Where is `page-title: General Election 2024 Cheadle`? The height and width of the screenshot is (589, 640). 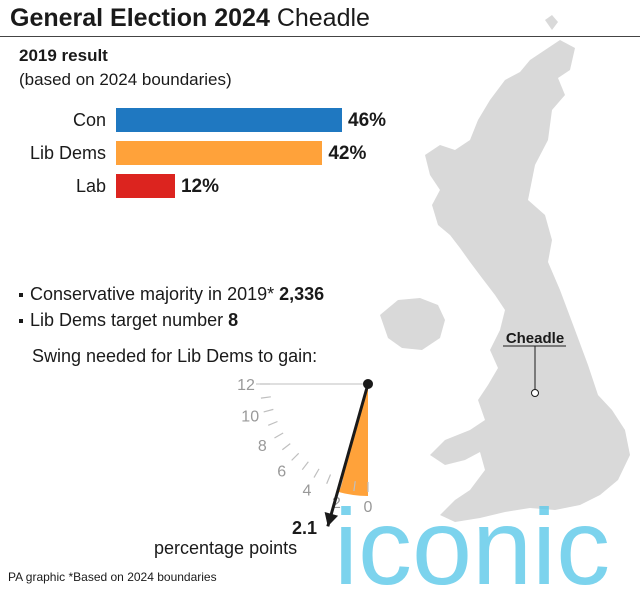 page-title: General Election 2024 Cheadle is located at coordinates (190, 18).